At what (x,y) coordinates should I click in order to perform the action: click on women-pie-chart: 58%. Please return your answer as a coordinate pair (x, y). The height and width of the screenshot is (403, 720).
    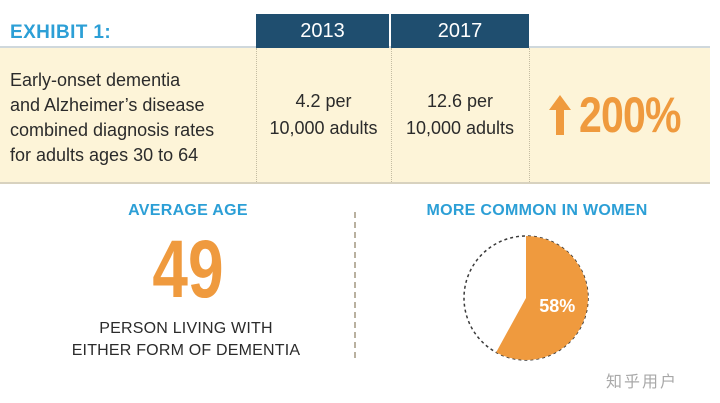
    Looking at the image, I should click on (526, 298).